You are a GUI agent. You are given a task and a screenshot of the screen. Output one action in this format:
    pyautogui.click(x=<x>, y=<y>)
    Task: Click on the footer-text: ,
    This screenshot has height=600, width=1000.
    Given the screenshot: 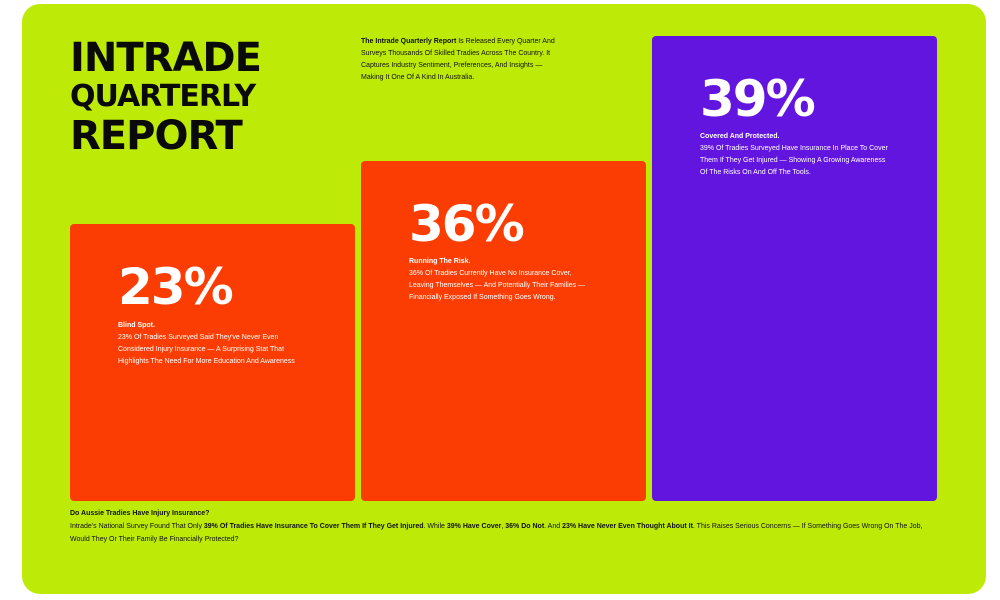 What is the action you would take?
    pyautogui.click(x=503, y=526)
    